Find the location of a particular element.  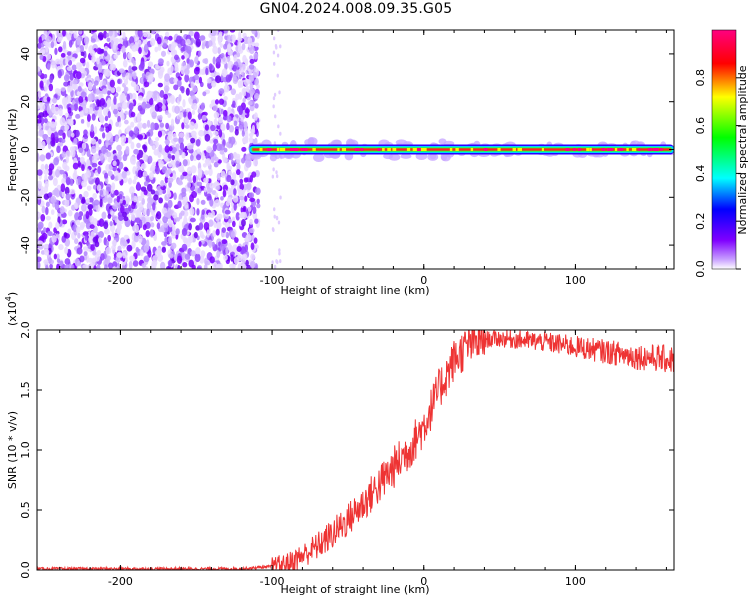

colorbar-tick-label: 0.6 is located at coordinates (700, 126).